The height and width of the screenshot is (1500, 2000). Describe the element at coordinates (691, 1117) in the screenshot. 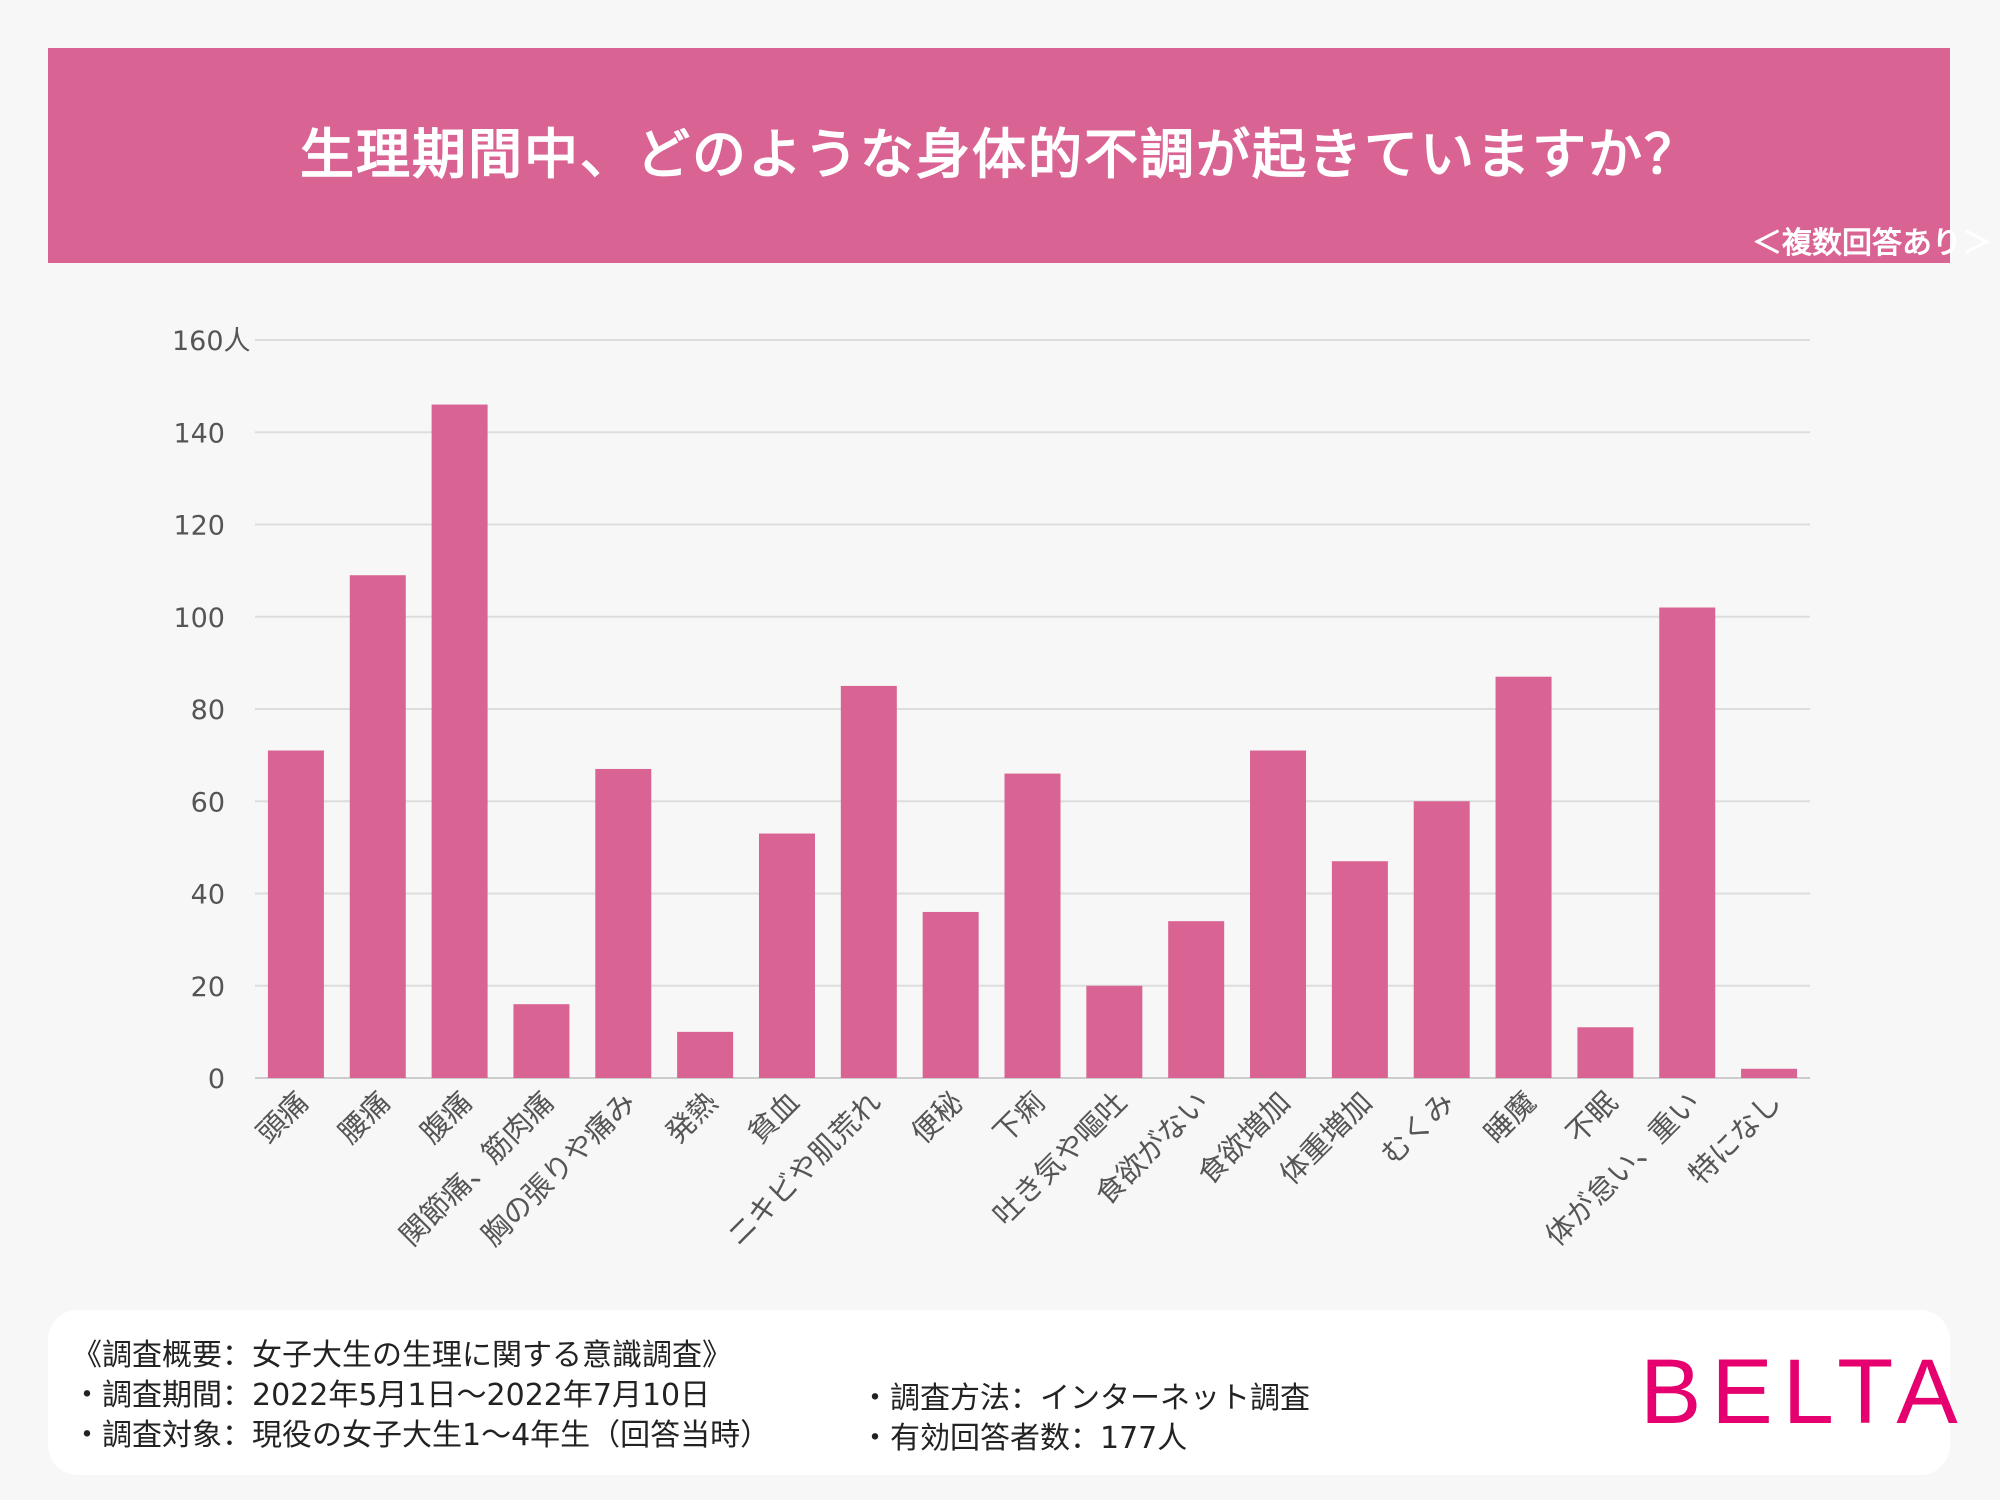

I see `x-category-label: 発熱` at that location.